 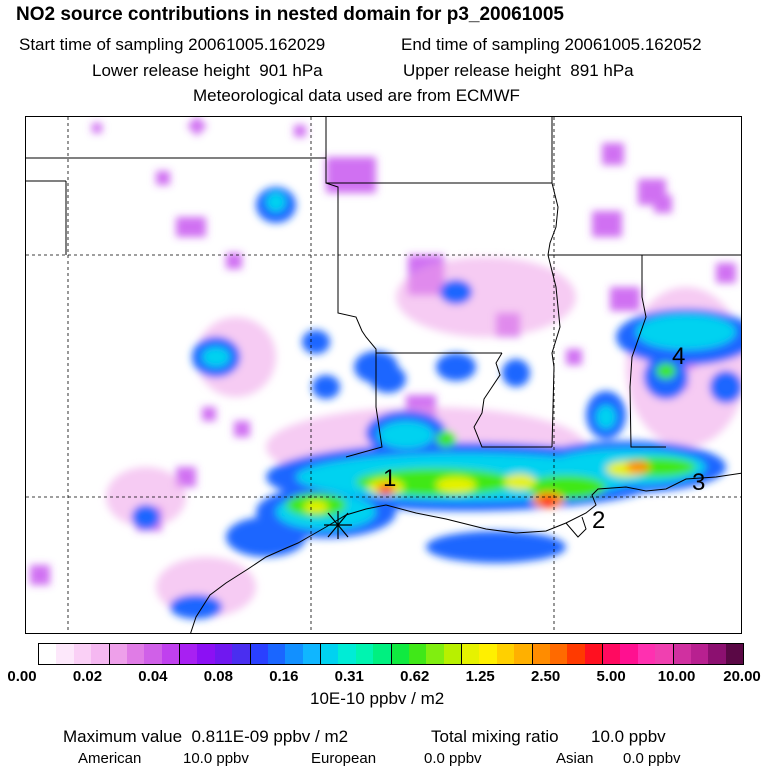 What do you see at coordinates (390, 478) in the screenshot?
I see `source-label-1: 1` at bounding box center [390, 478].